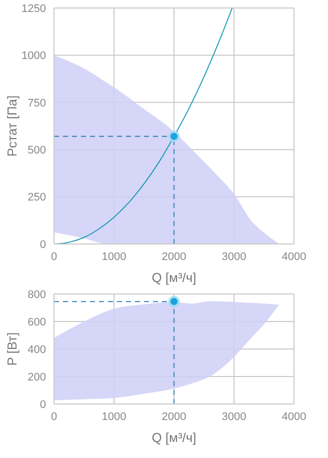 The height and width of the screenshot is (458, 328). What do you see at coordinates (12, 349) in the screenshot?
I see `y-axis-title: P [Вт]` at bounding box center [12, 349].